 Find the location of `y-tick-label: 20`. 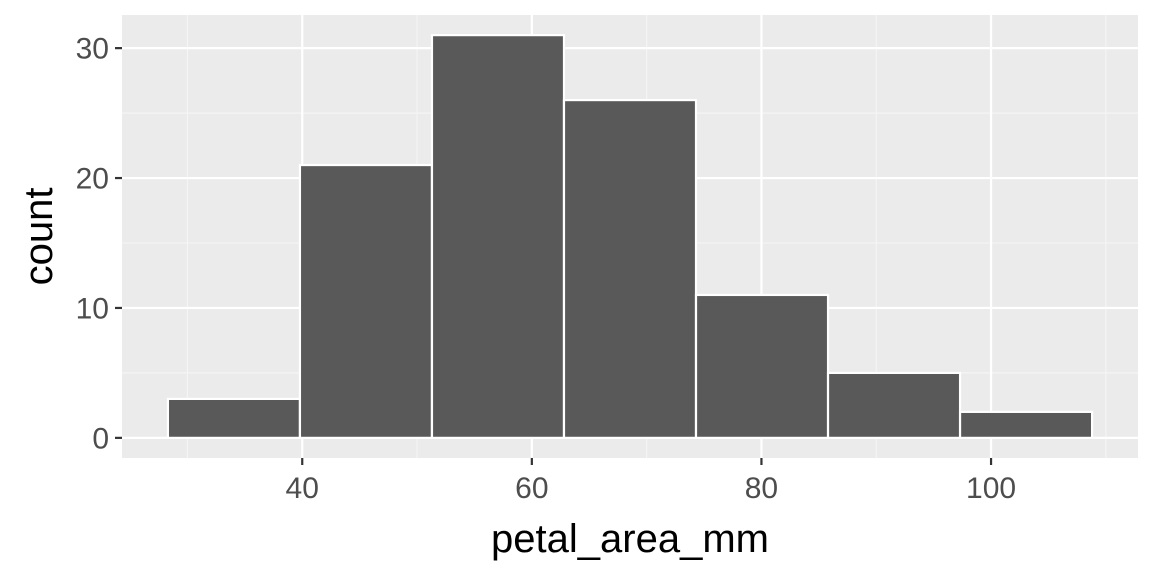

y-tick-label: 20 is located at coordinates (92, 179).